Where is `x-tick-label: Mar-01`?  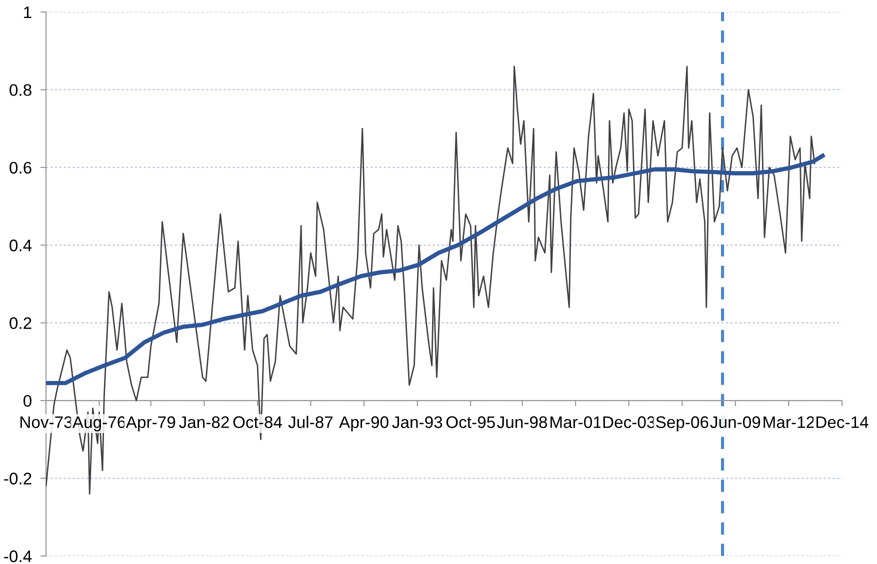 x-tick-label: Mar-01 is located at coordinates (576, 422).